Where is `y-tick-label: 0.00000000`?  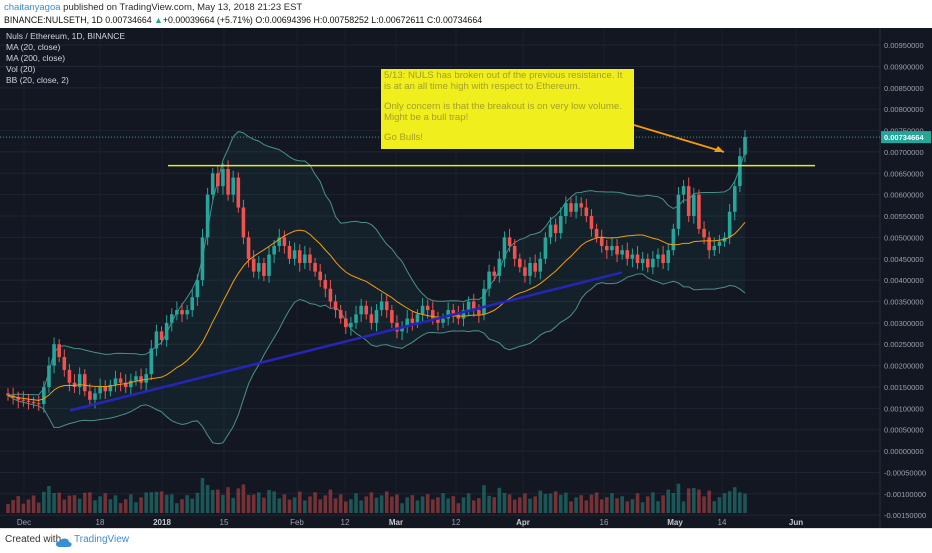 y-tick-label: 0.00000000 is located at coordinates (904, 451).